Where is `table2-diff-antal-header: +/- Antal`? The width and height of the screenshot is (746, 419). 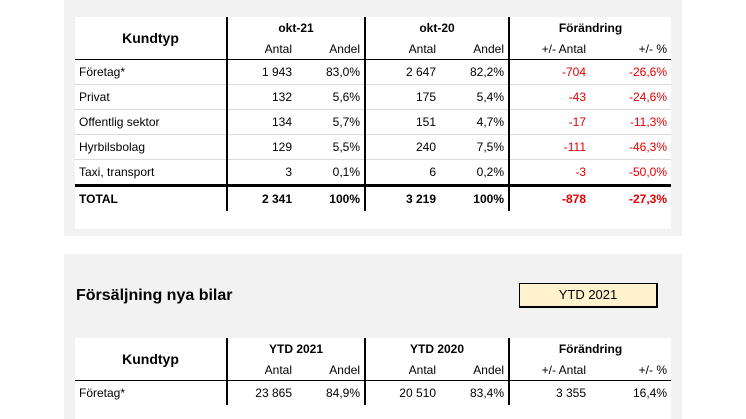 table2-diff-antal-header: +/- Antal is located at coordinates (549, 370).